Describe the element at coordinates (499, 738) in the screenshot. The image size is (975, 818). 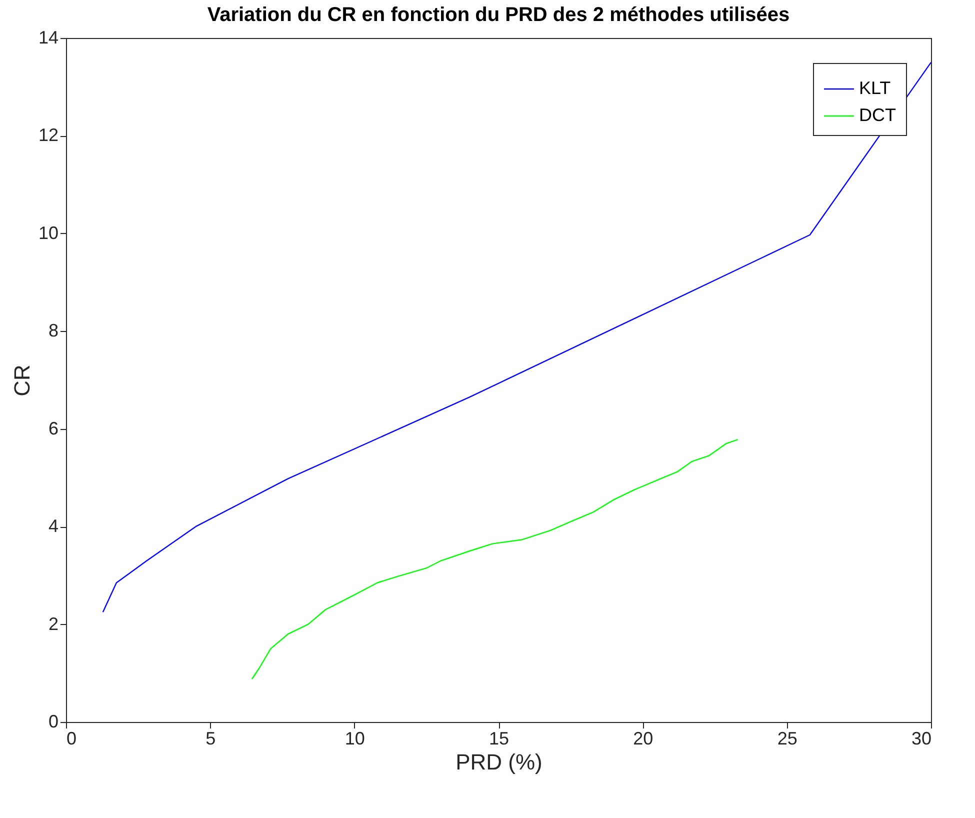
I see `x-tick-label: 15` at that location.